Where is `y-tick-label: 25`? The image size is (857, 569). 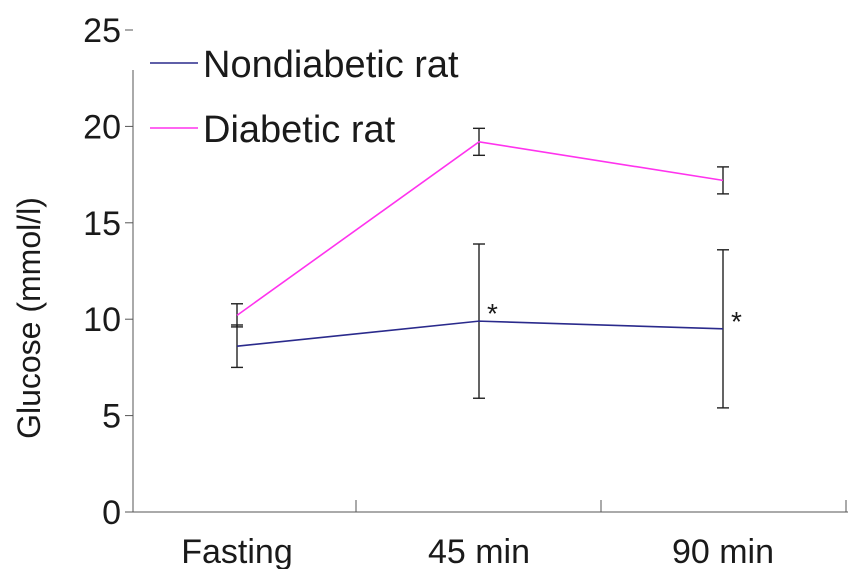 y-tick-label: 25 is located at coordinates (102, 31).